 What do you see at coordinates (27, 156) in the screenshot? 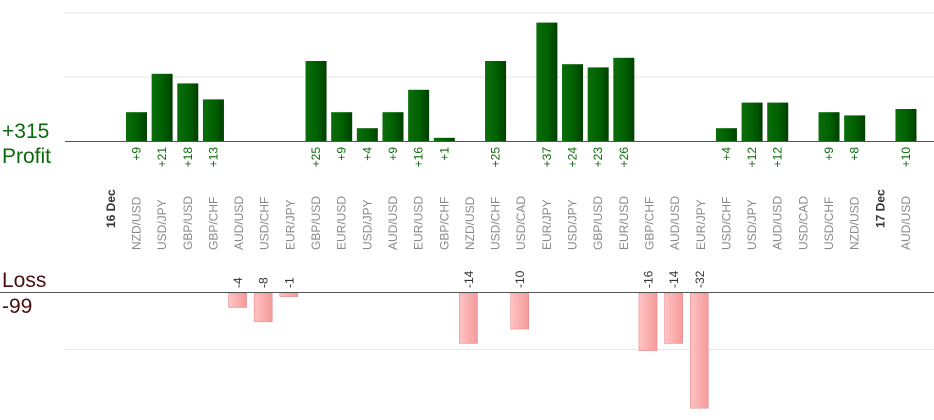
I see `profit-label: Profit` at bounding box center [27, 156].